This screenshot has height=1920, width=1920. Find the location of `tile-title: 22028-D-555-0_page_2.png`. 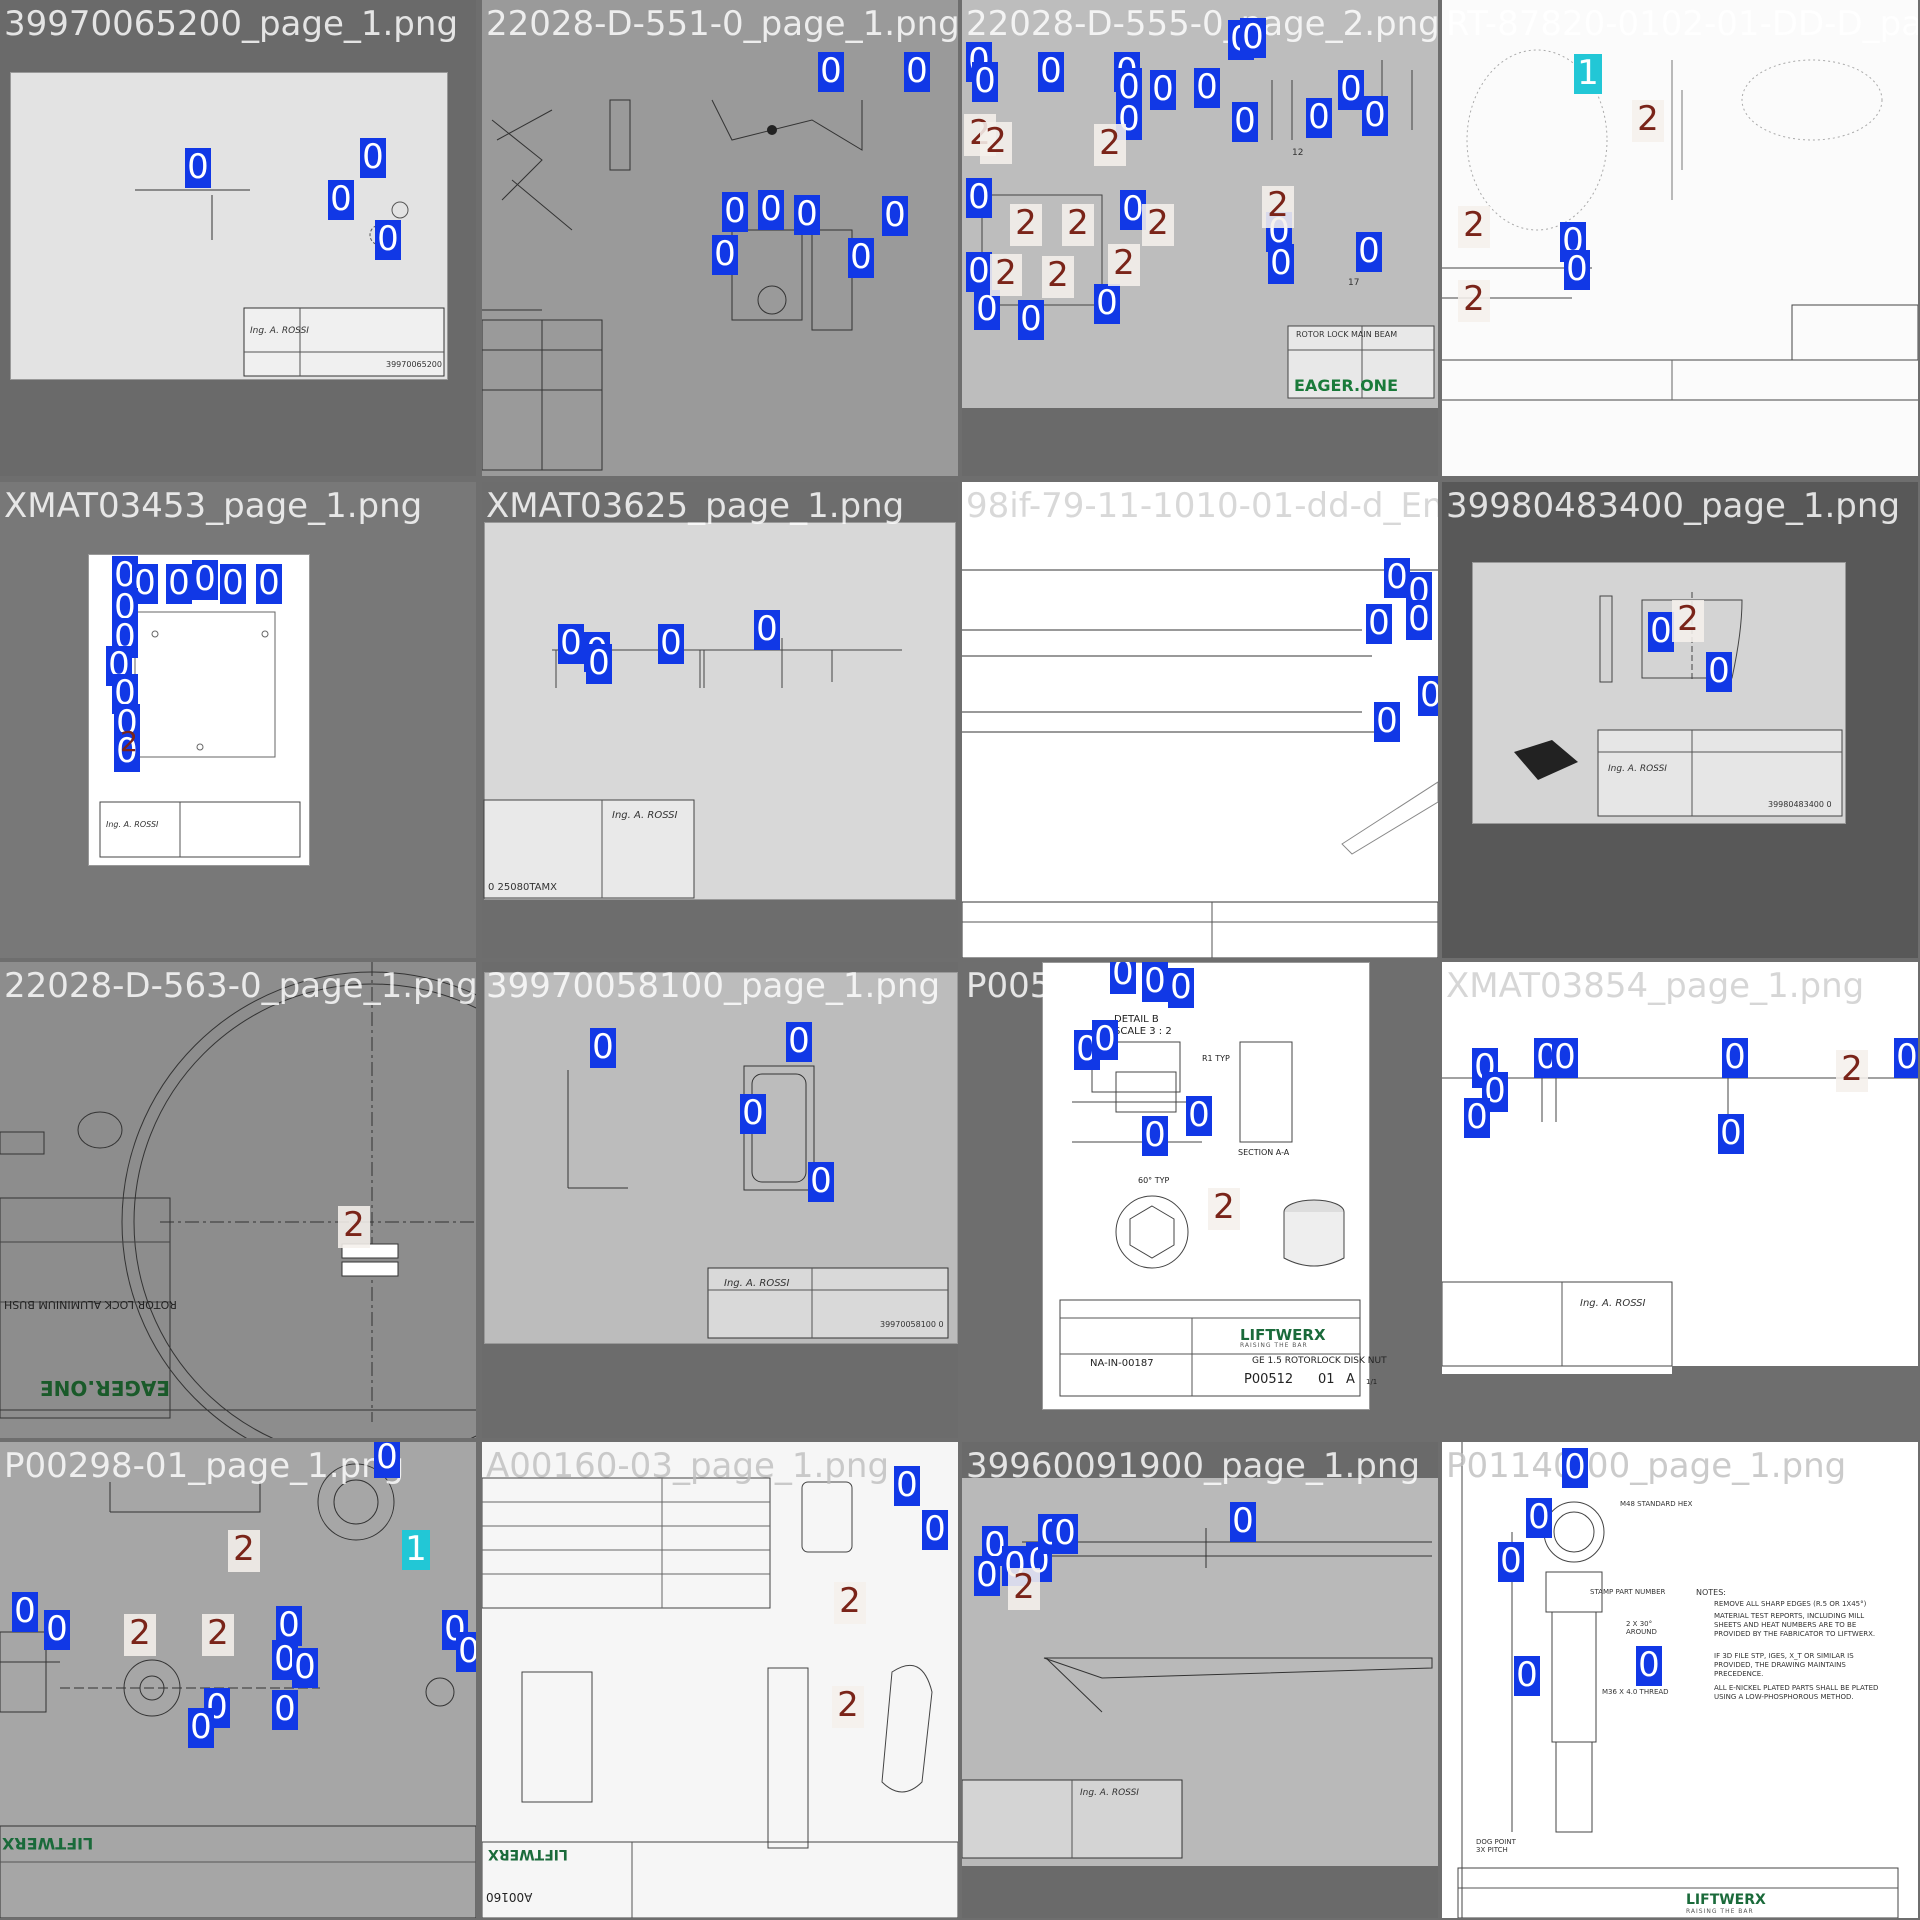

tile-title: 22028-D-555-0_page_2.png is located at coordinates (1202, 24).